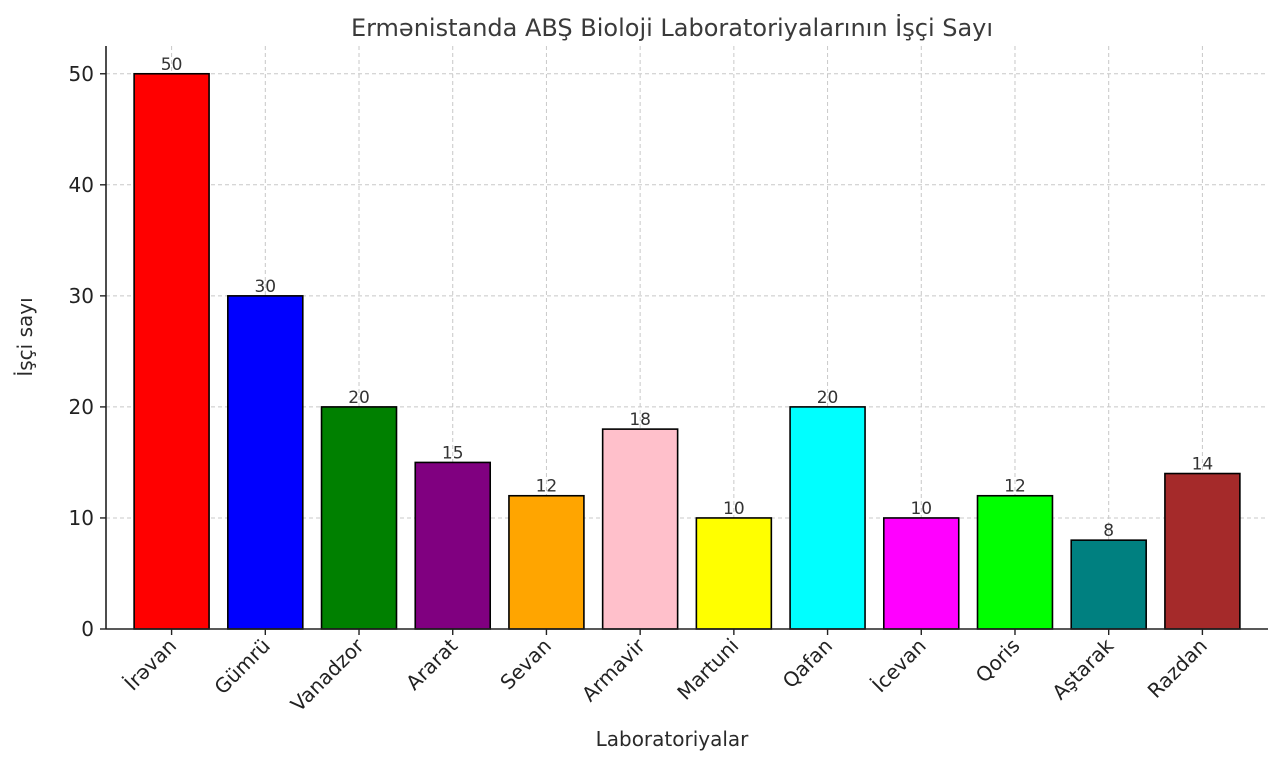 The height and width of the screenshot is (762, 1280). What do you see at coordinates (1108, 531) in the screenshot?
I see `bar-value-label: 8` at bounding box center [1108, 531].